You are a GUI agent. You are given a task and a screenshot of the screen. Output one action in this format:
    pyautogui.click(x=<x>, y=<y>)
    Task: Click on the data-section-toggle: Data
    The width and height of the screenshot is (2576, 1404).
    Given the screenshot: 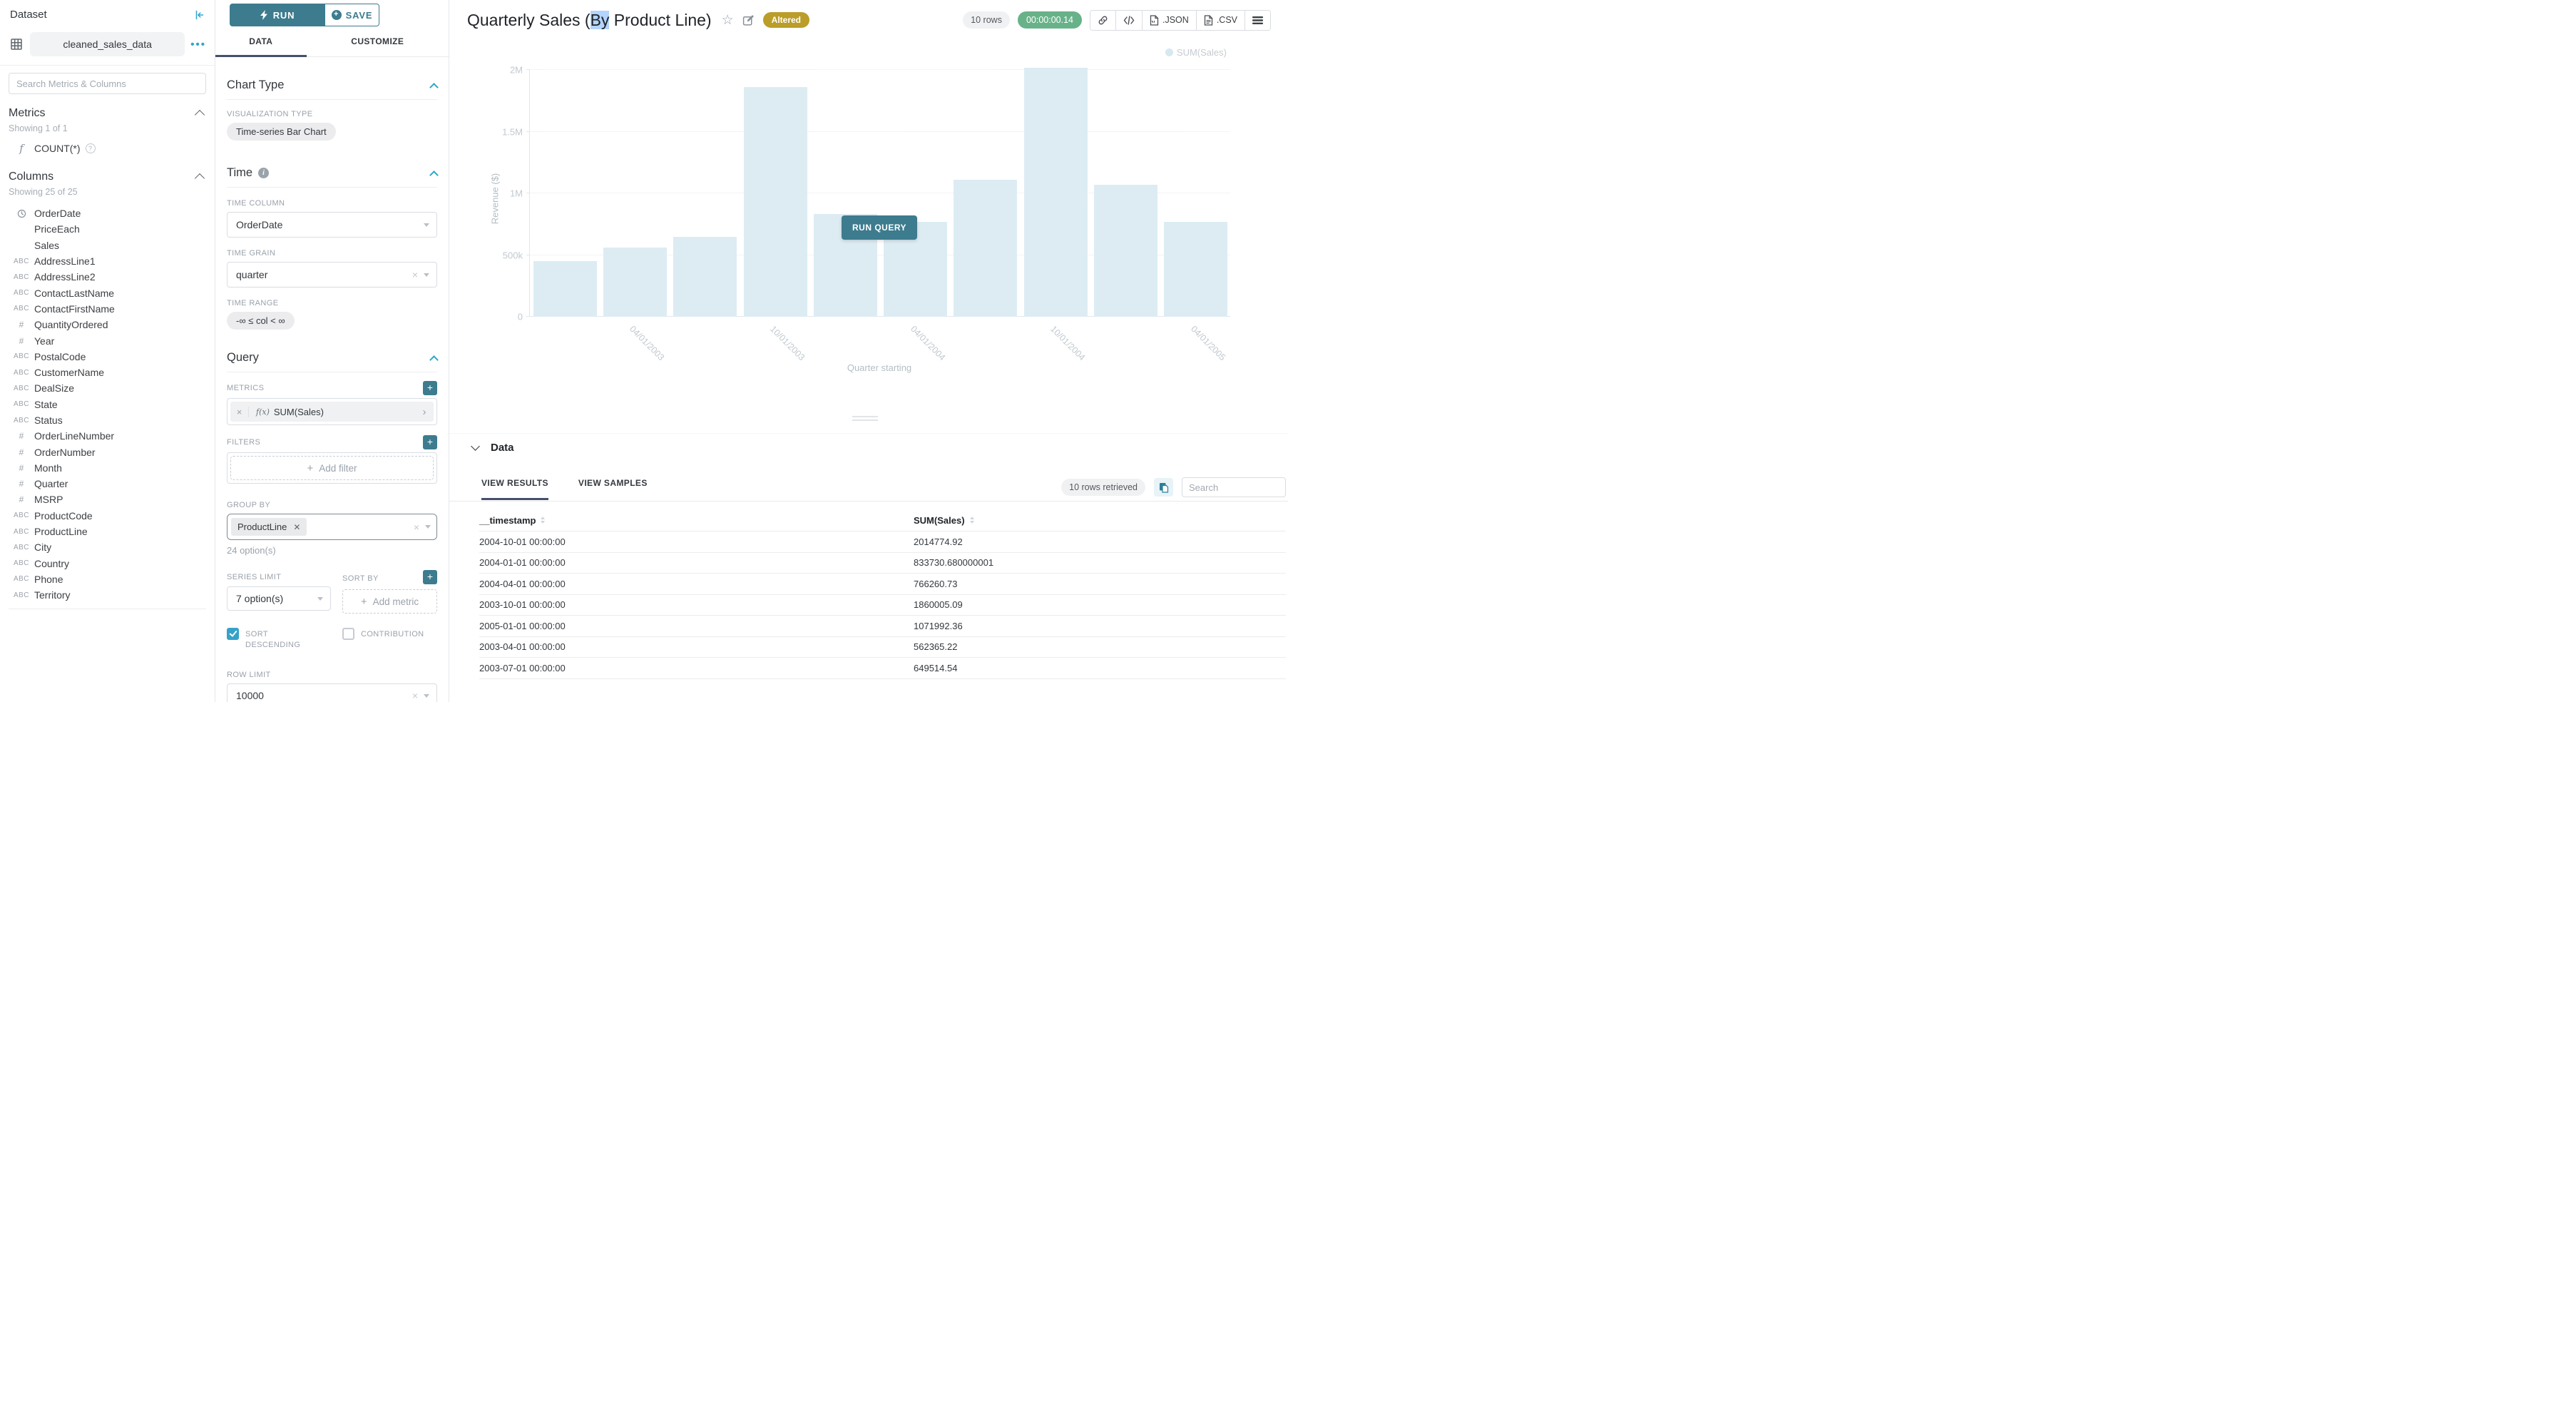 What is the action you would take?
    pyautogui.click(x=492, y=448)
    